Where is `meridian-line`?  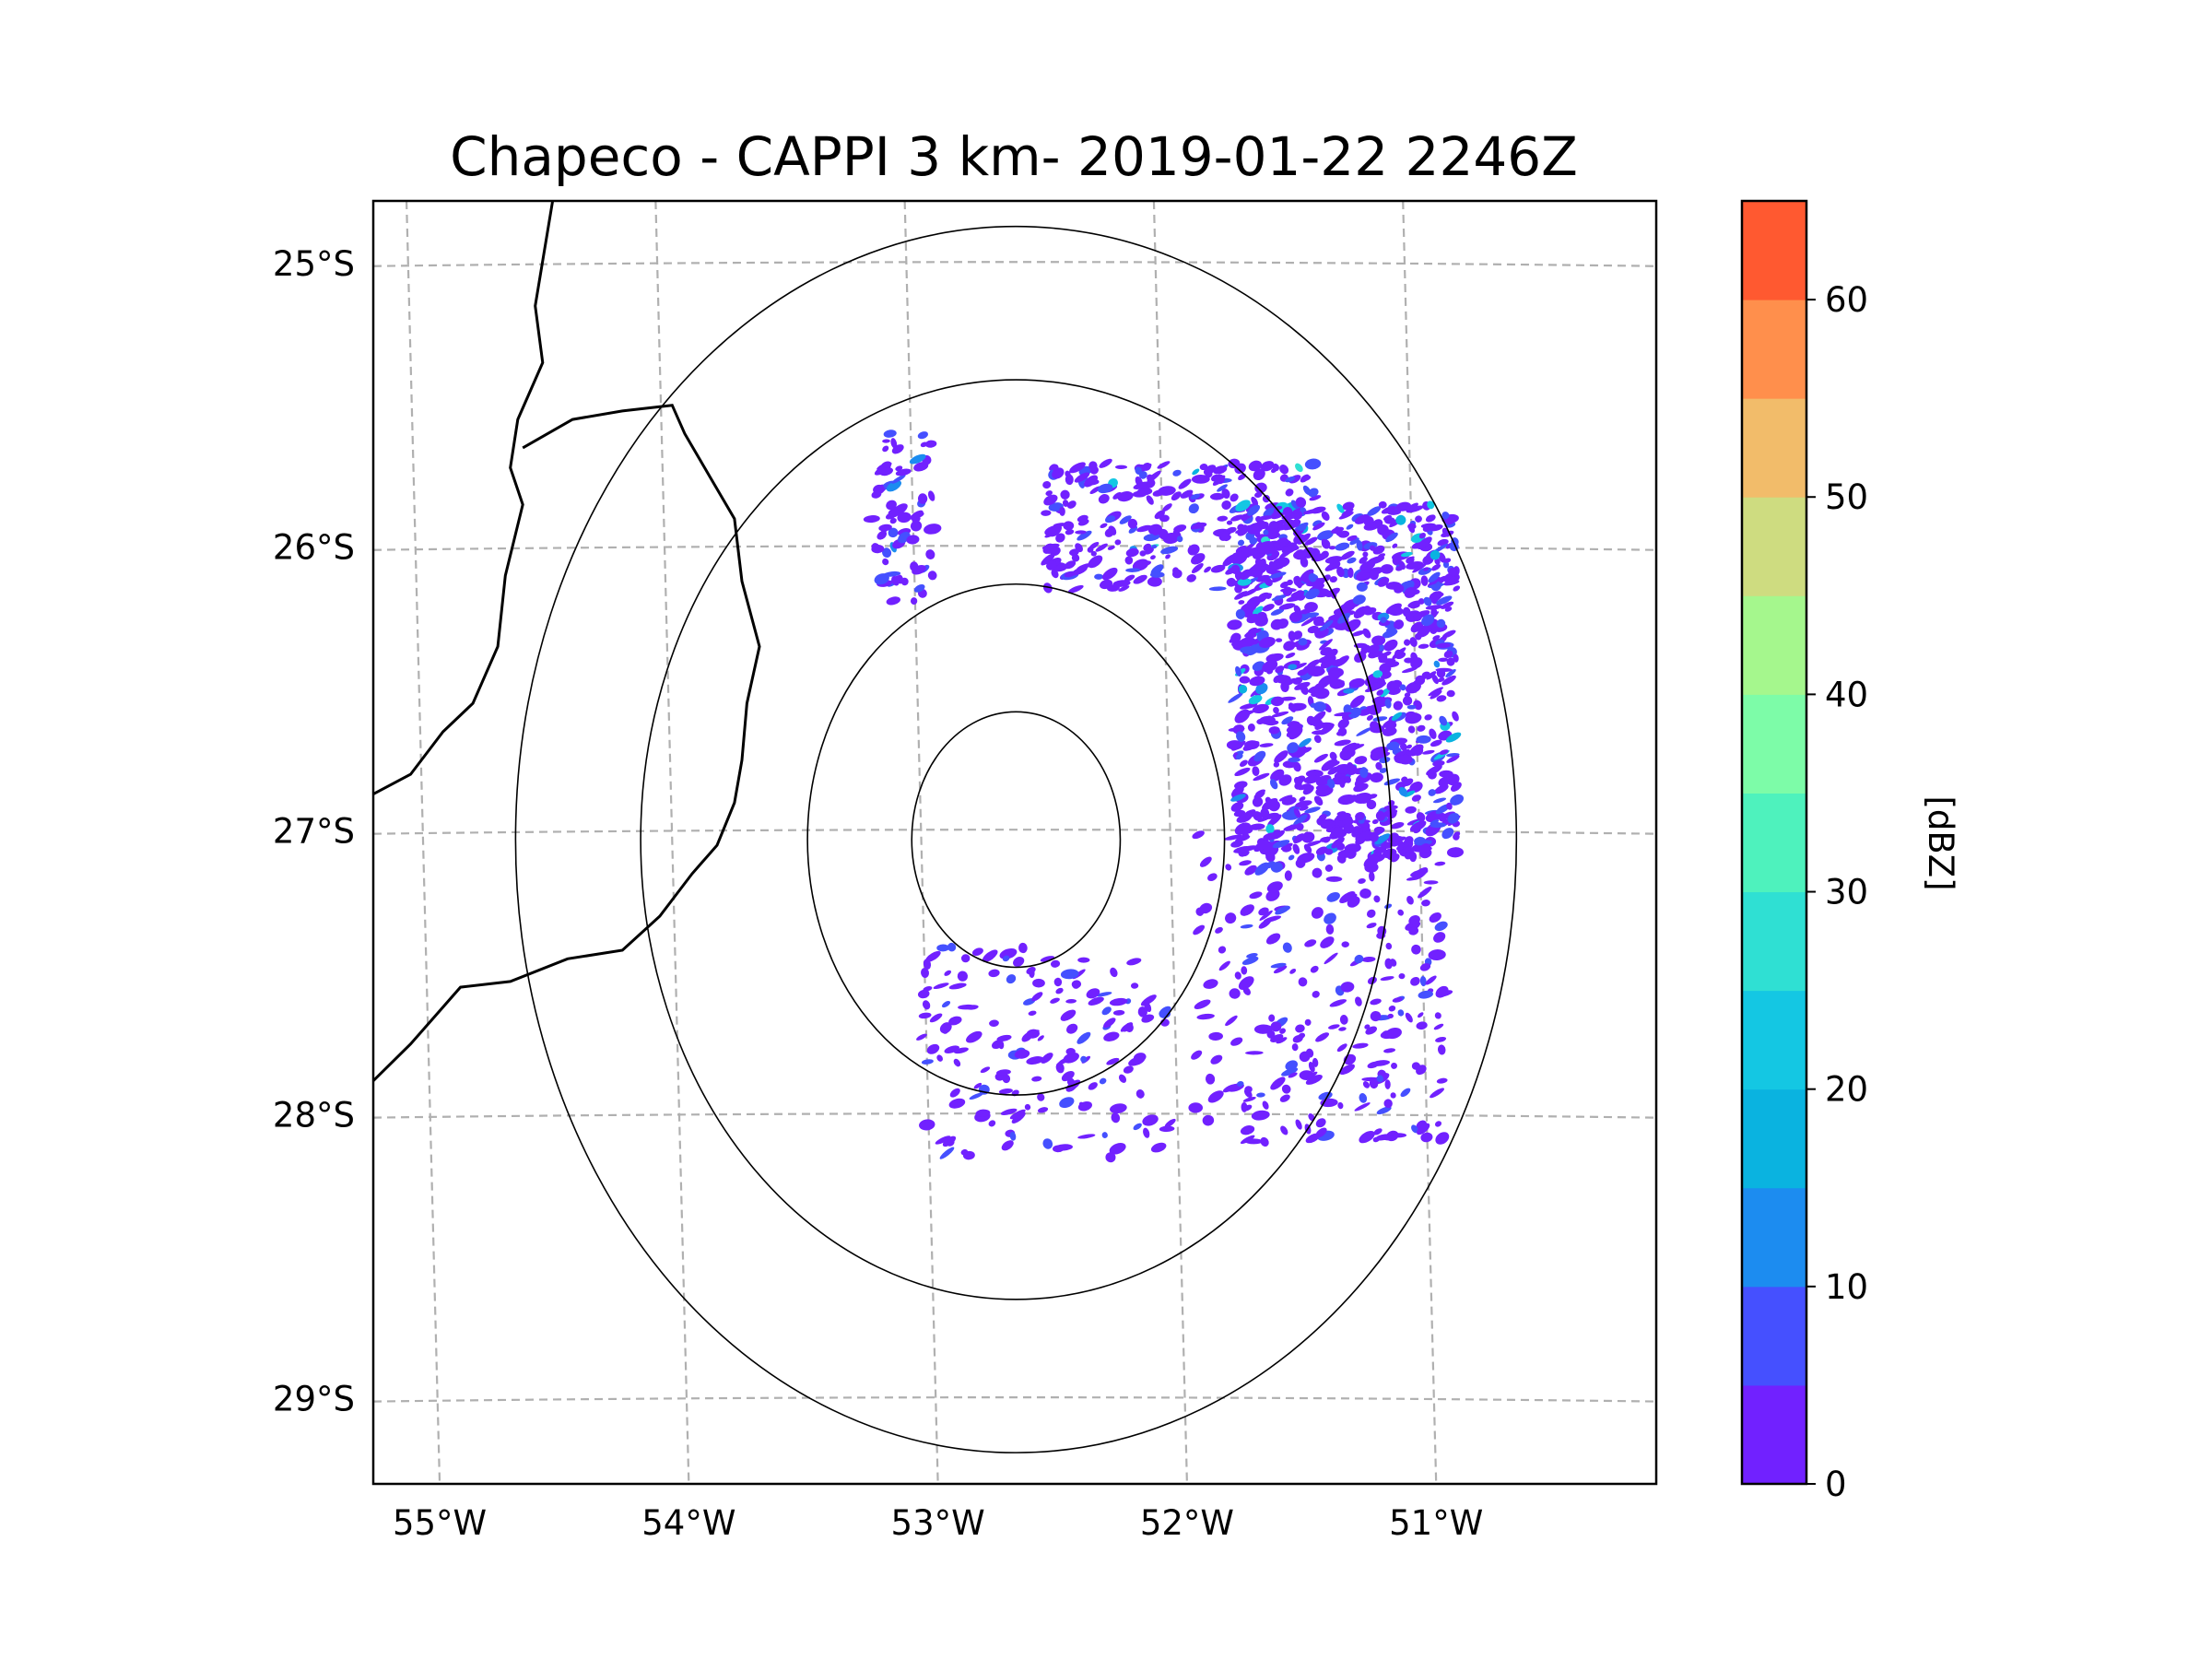
meridian-line is located at coordinates (672, 842).